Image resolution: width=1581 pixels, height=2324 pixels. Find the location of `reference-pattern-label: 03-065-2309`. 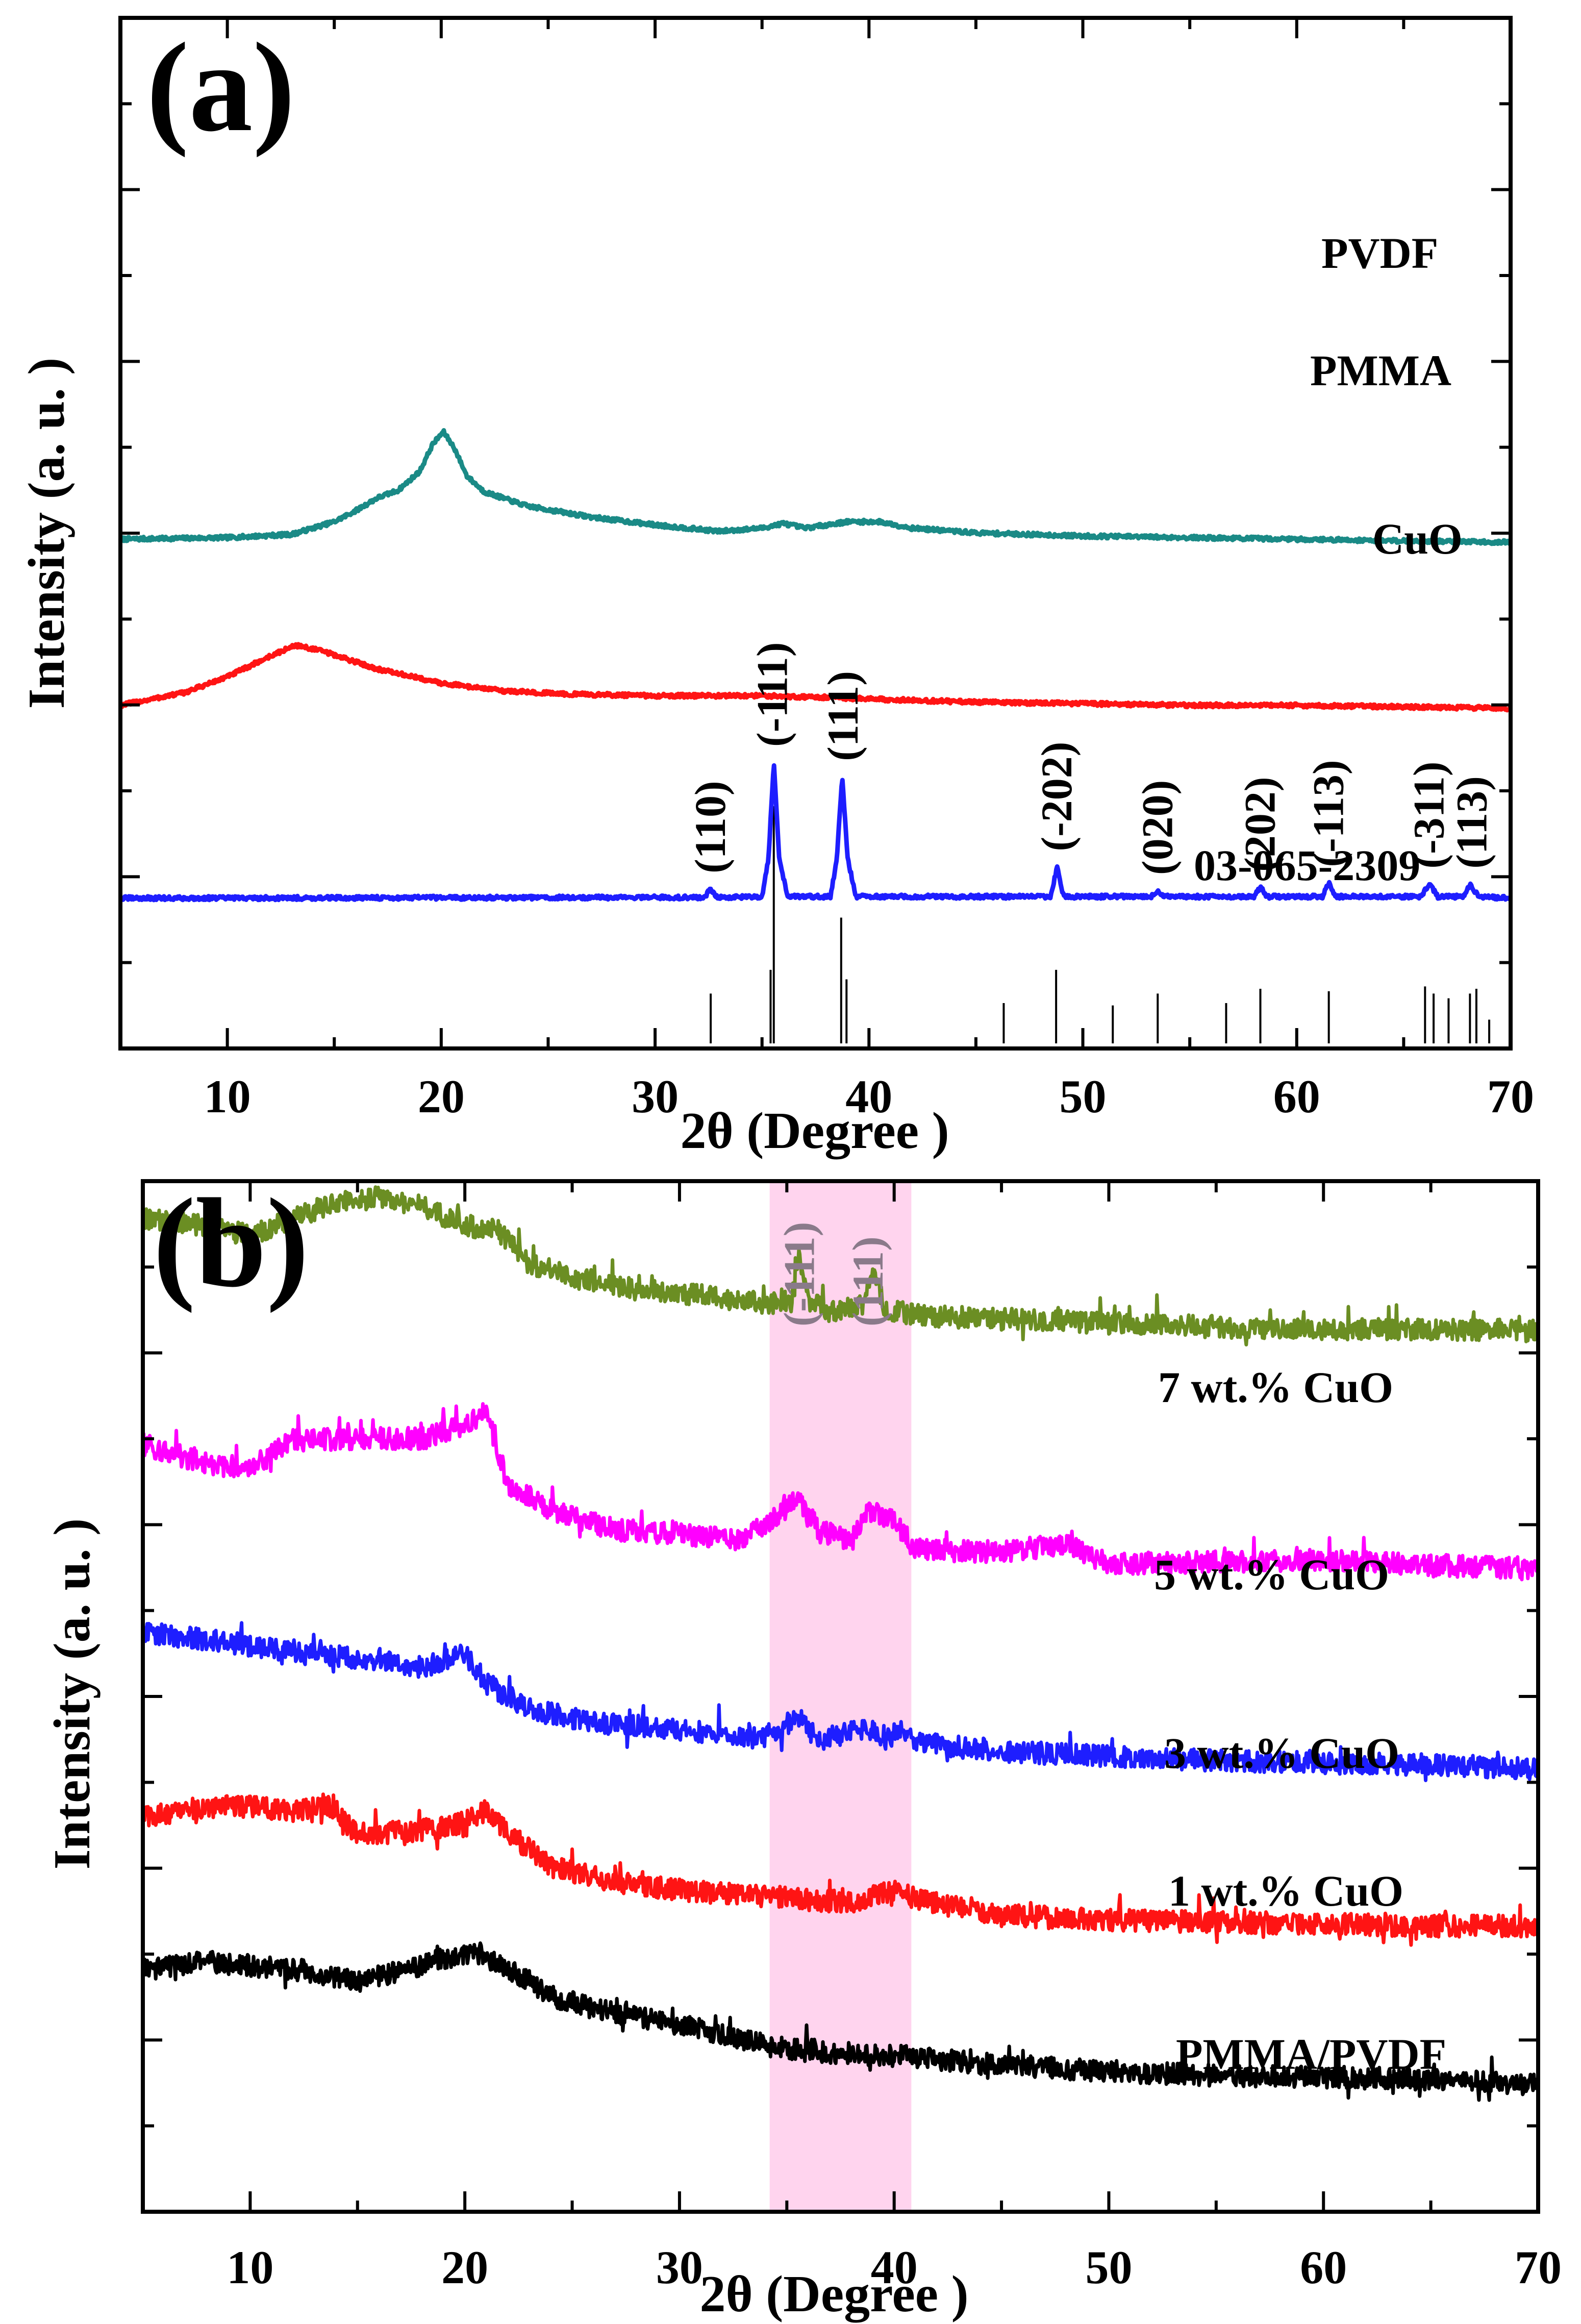

reference-pattern-label: 03-065-2309 is located at coordinates (1307, 865).